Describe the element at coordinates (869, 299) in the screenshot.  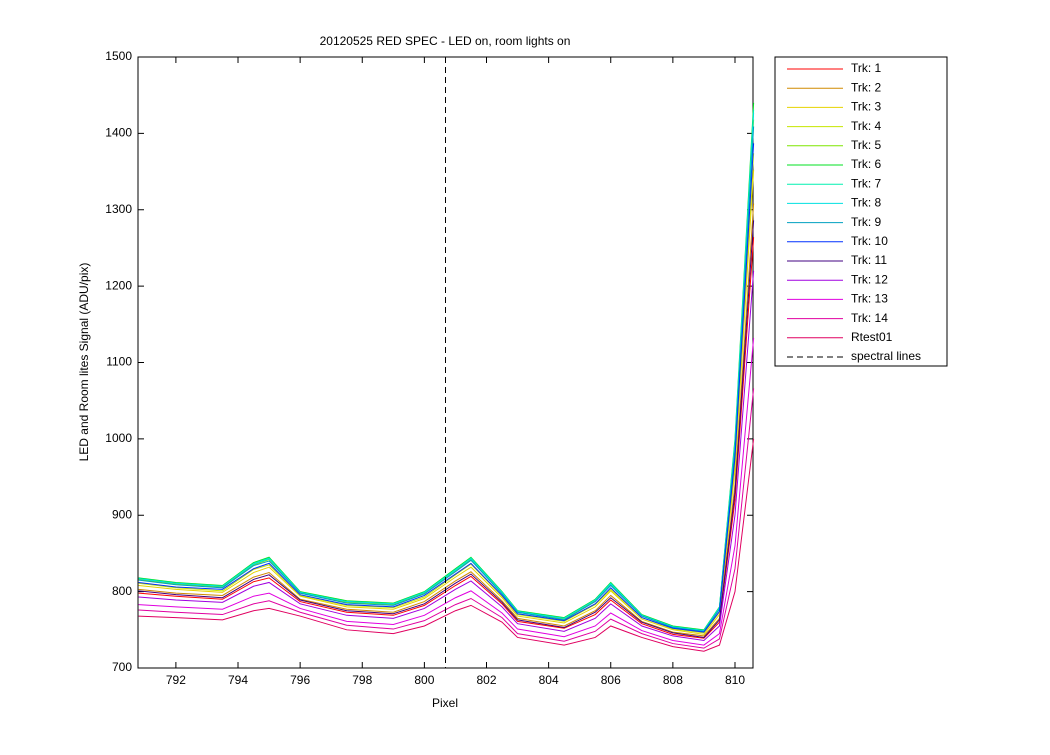
I see `legend-label: Trk: 13` at that location.